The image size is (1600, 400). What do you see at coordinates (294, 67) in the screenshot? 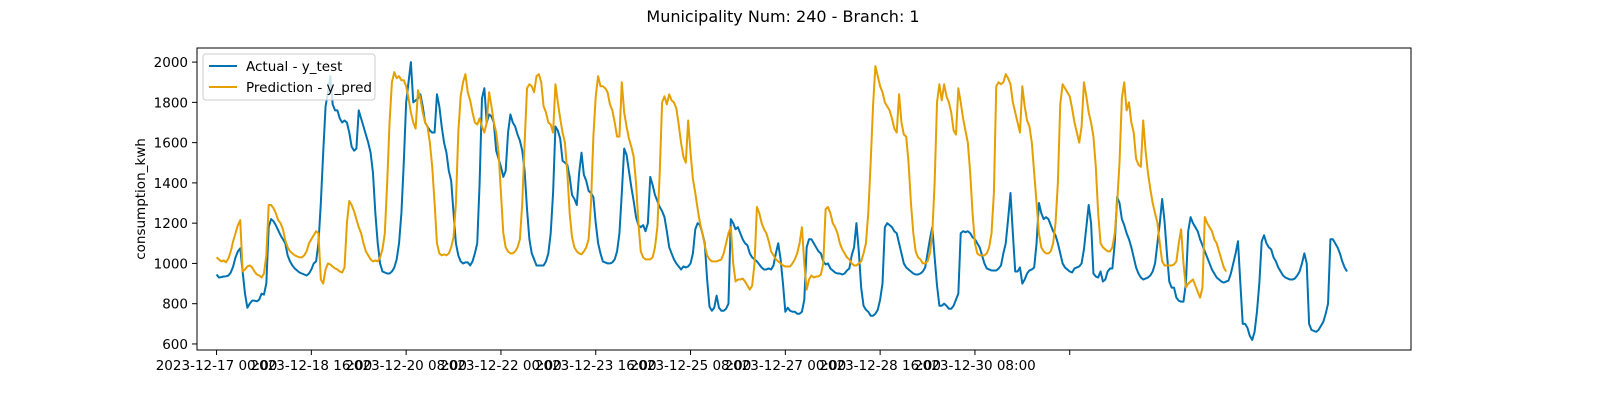
I see `legend-label-actual: Actual - y_test` at bounding box center [294, 67].